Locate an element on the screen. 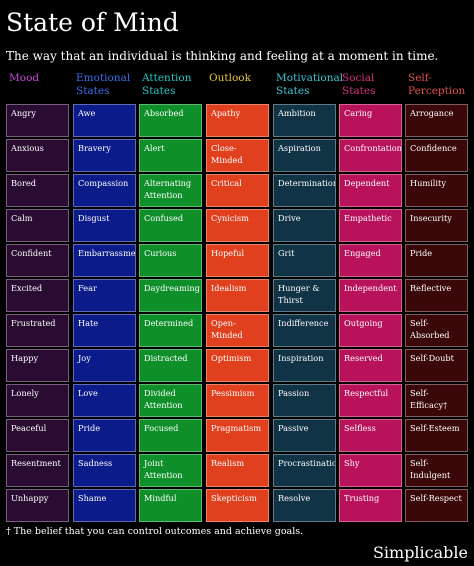  grid-cell: Divided Attention is located at coordinates (170, 400).